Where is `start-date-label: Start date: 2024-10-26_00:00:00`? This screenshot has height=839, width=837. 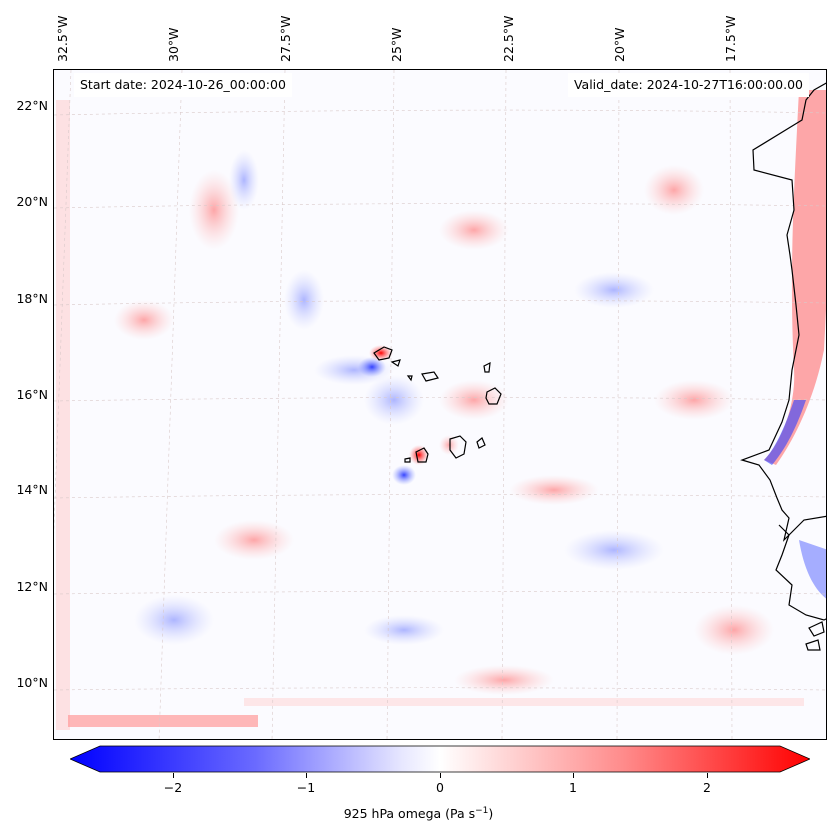
start-date-label: Start date: 2024-10-26_00:00:00 is located at coordinates (183, 85).